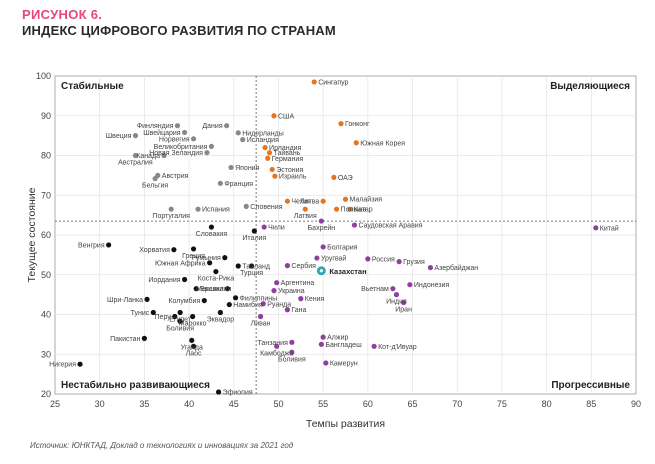 The image size is (655, 464). I want to click on point-label: Таиланд, so click(256, 267).